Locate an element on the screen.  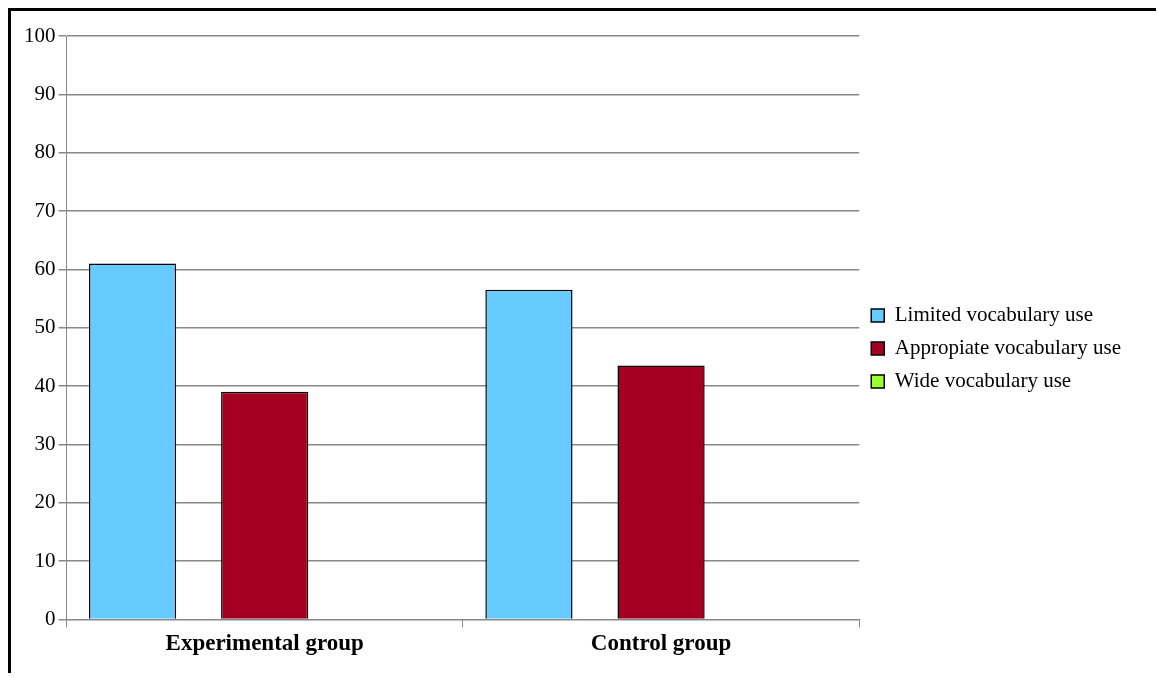
y-tick-label: 0 is located at coordinates (50, 617).